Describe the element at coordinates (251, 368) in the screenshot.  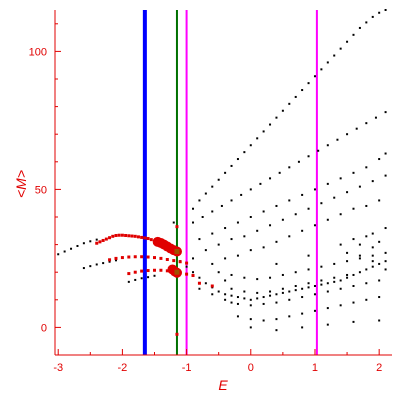
I see `x-tick-label-4: 0` at that location.